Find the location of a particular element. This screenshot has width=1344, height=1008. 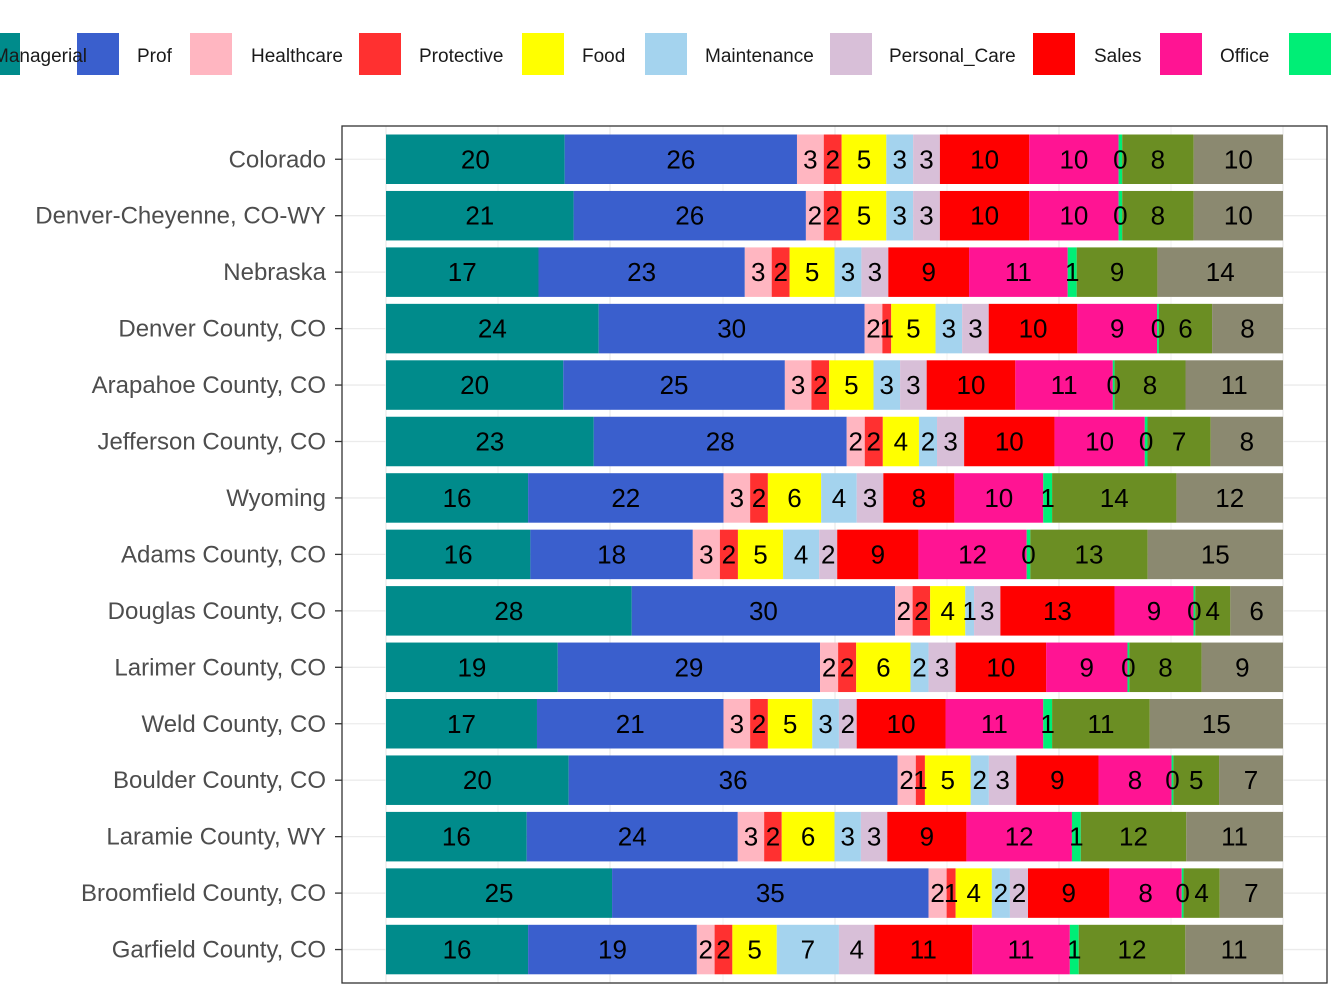

y-tick-label: Garfield County, CO is located at coordinates (219, 950).